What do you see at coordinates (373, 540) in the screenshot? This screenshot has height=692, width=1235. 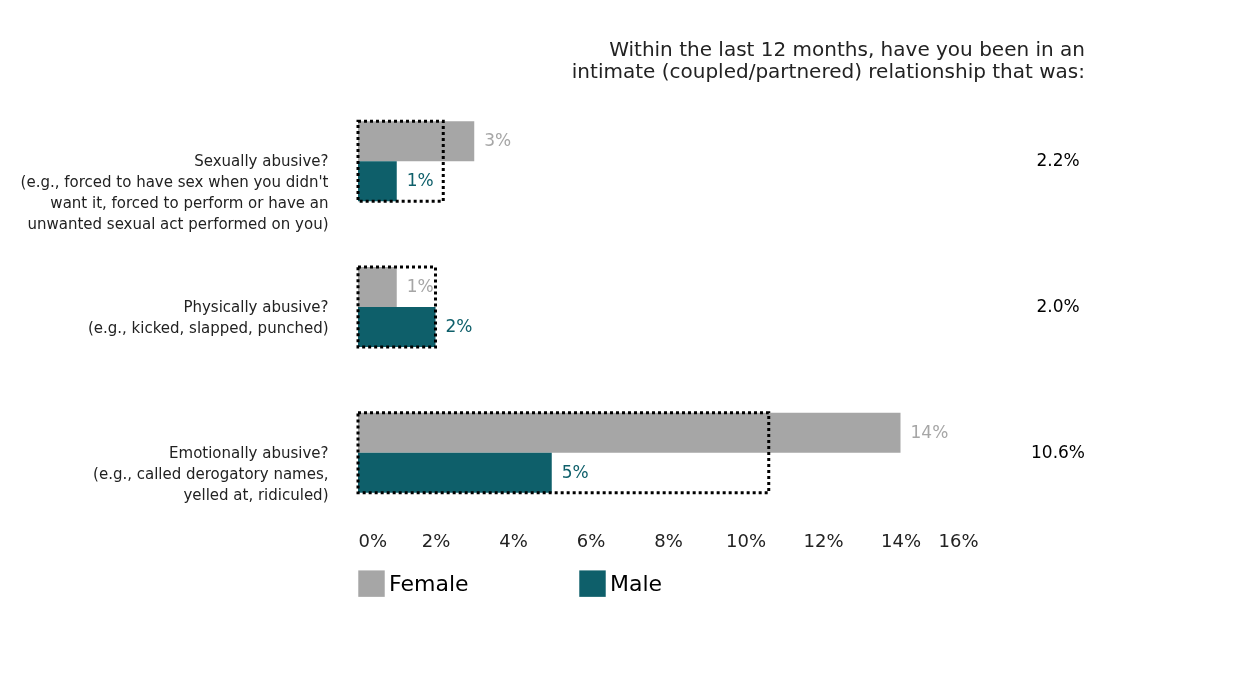 I see `x-tick-label: 0%` at bounding box center [373, 540].